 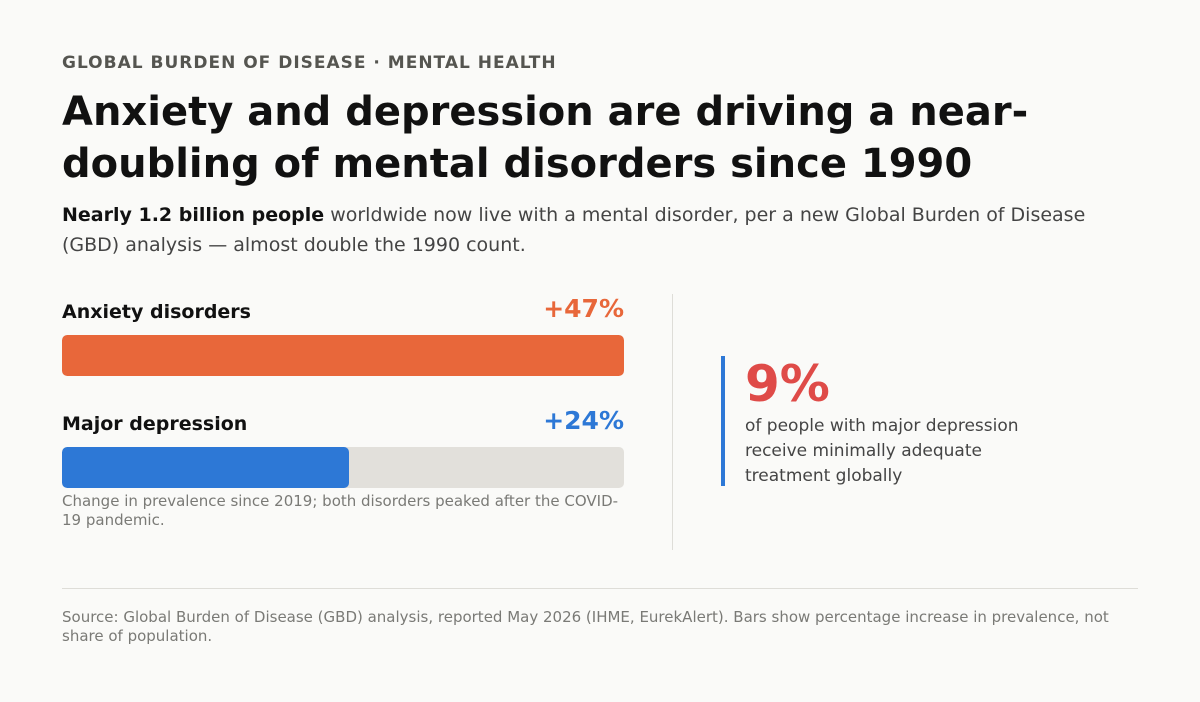 I want to click on footer-divider, so click(x=600, y=588).